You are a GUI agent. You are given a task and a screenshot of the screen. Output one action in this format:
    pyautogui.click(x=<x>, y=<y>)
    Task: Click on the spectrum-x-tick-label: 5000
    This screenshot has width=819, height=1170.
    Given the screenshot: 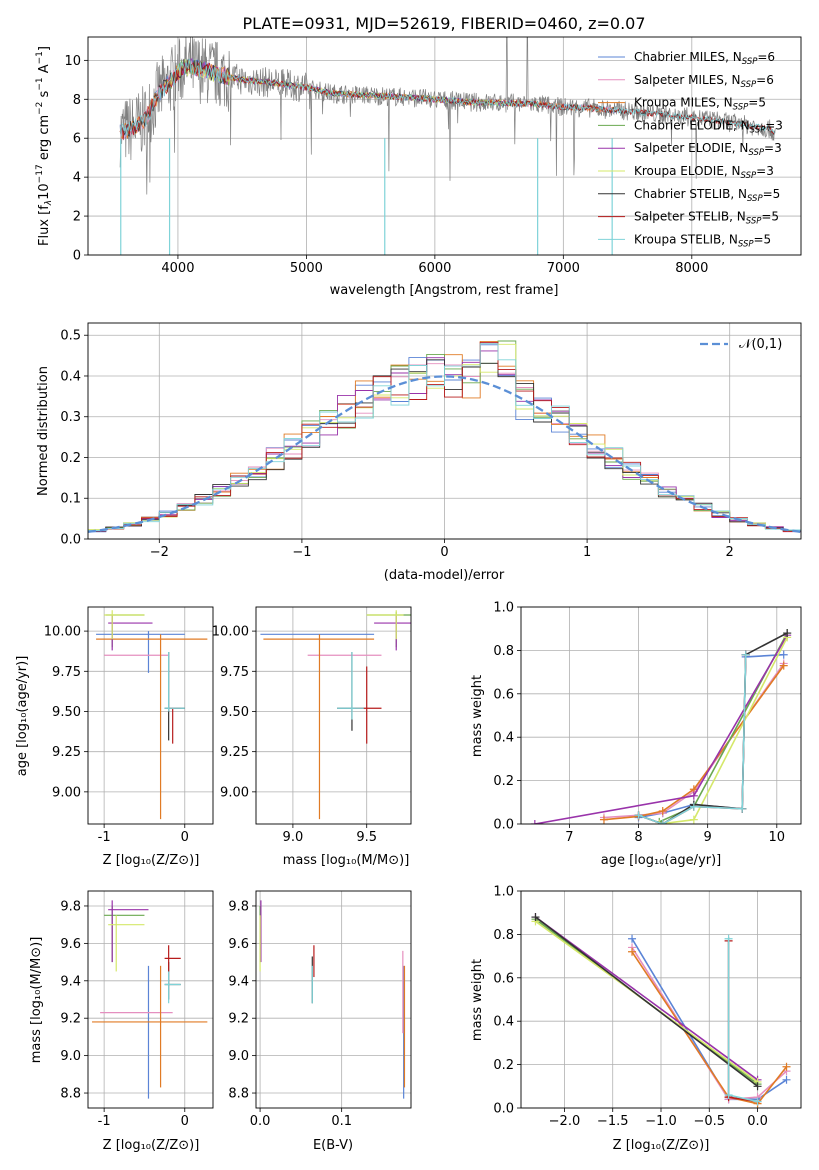 What is the action you would take?
    pyautogui.click(x=306, y=268)
    